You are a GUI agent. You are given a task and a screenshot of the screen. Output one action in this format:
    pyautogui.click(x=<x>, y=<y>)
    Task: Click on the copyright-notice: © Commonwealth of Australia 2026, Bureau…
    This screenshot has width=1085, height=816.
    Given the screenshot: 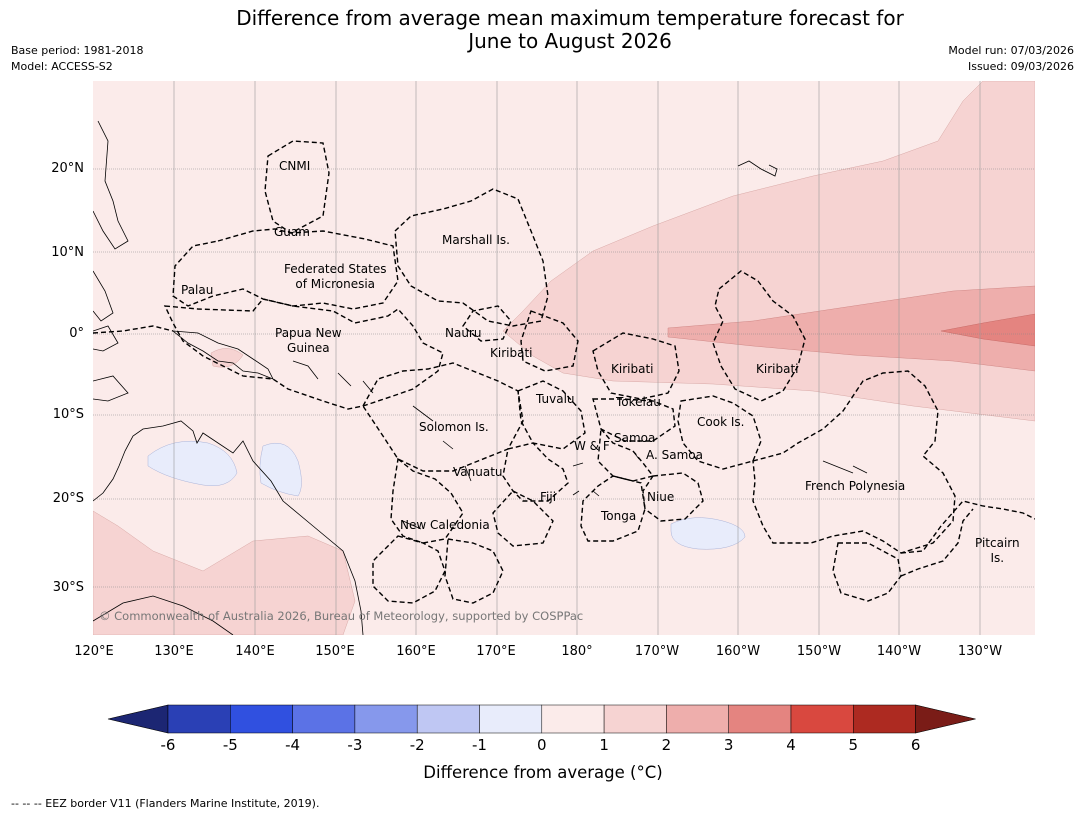 What is the action you would take?
    pyautogui.click(x=341, y=616)
    